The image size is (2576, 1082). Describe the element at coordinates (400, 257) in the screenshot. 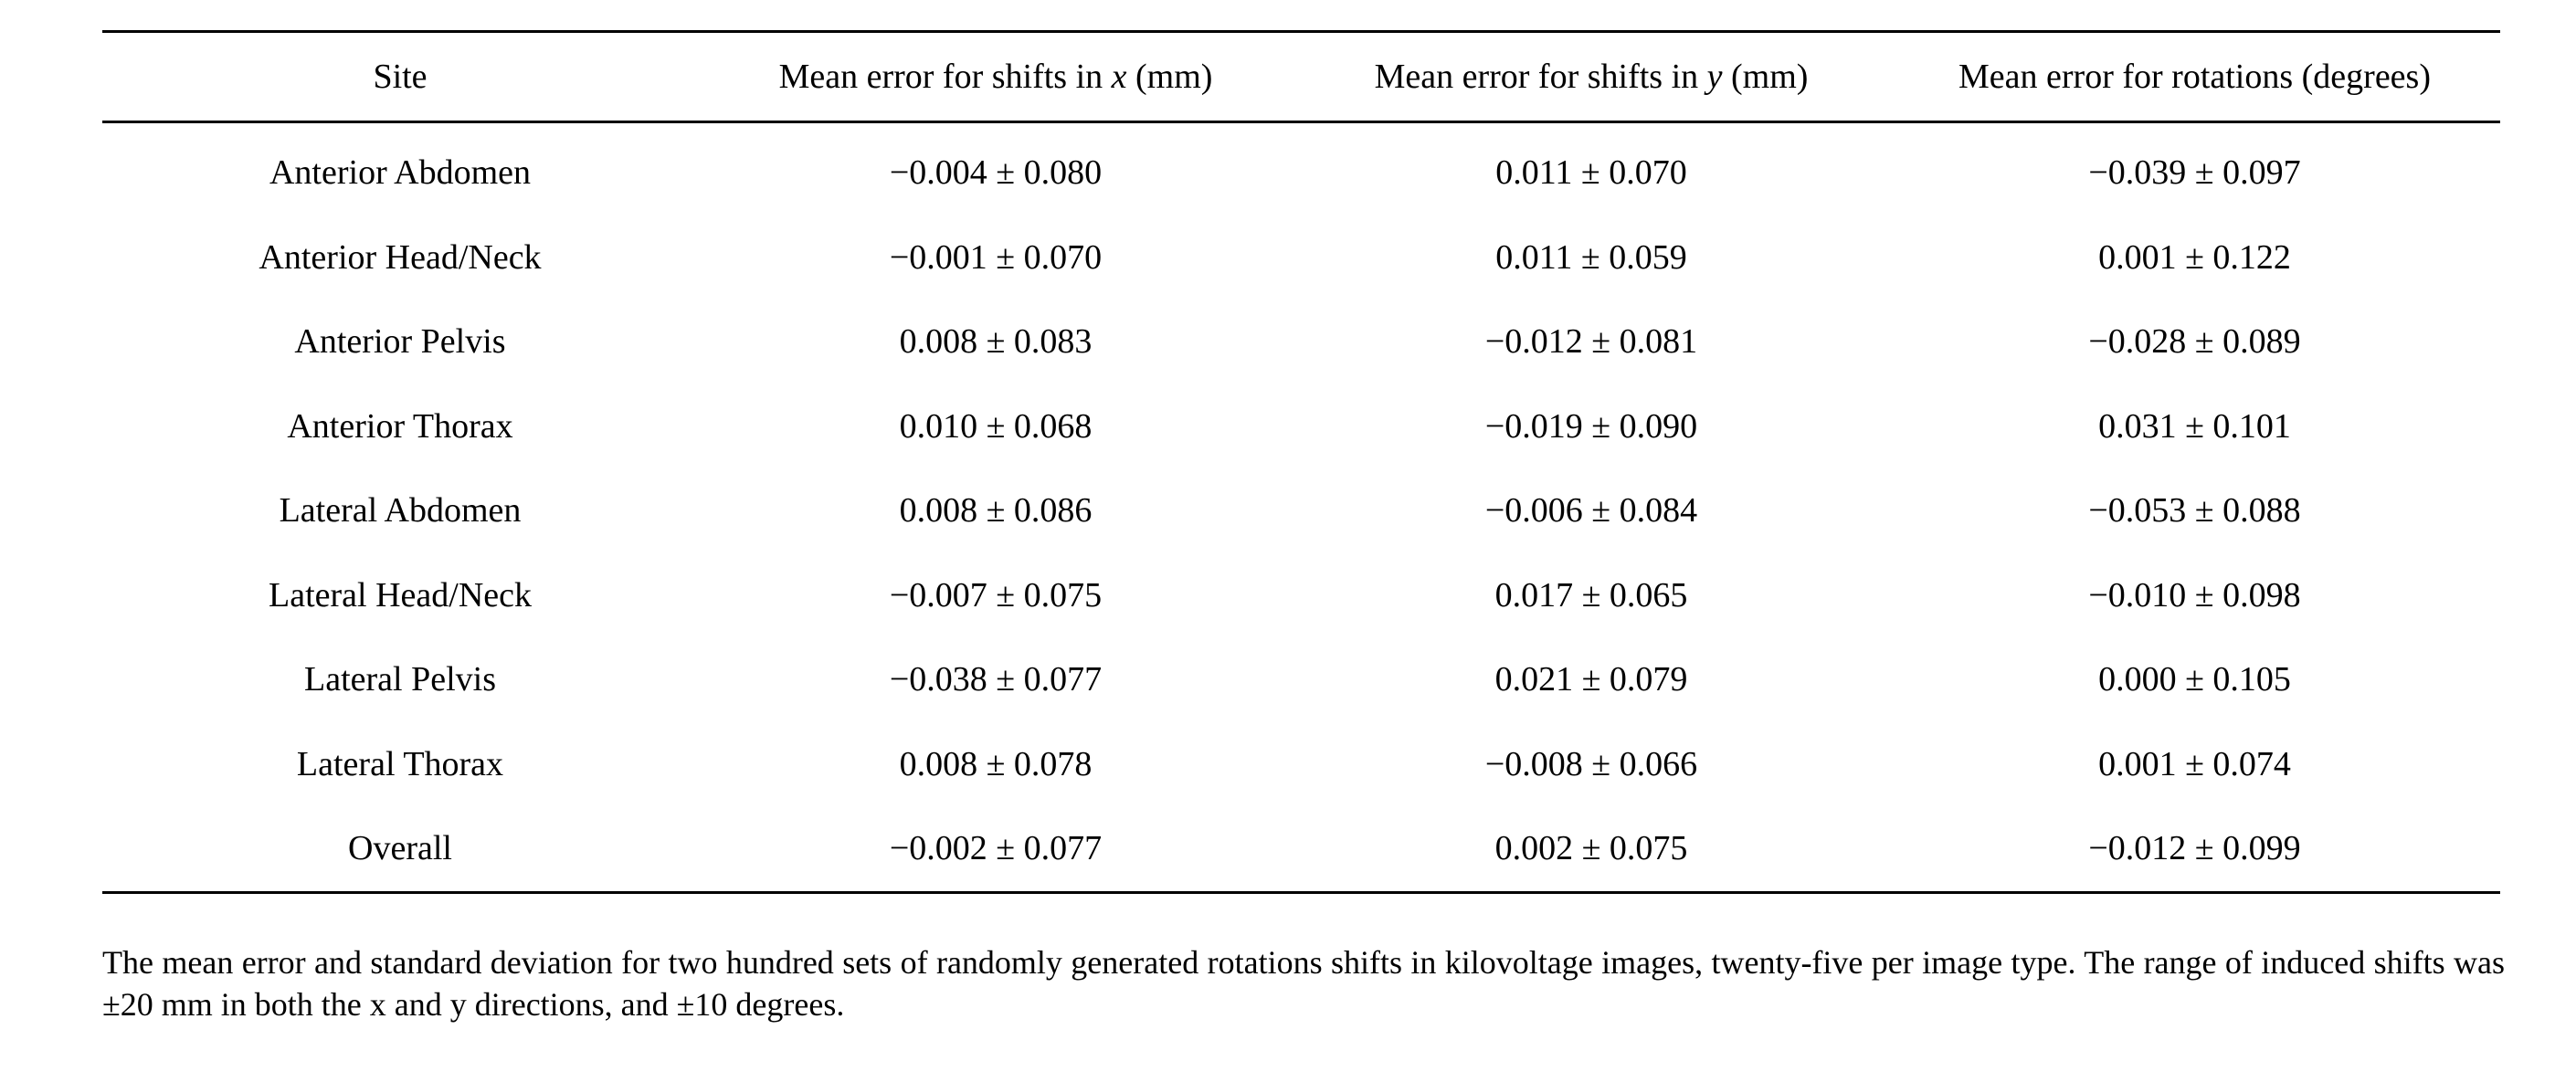

I see `cell-site: Anterior Head/Neck` at that location.